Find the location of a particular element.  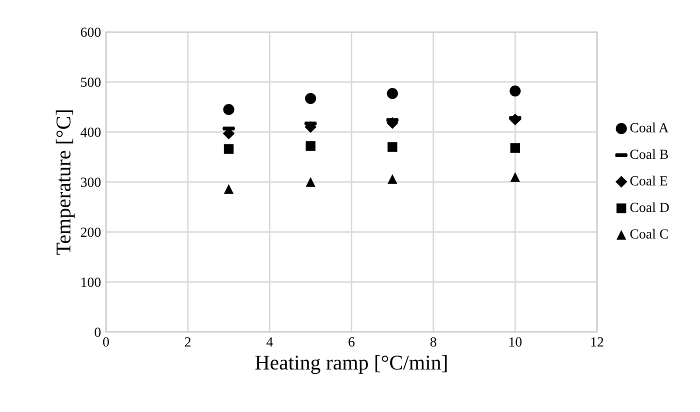

y-tick-label: 400 is located at coordinates (90, 132).